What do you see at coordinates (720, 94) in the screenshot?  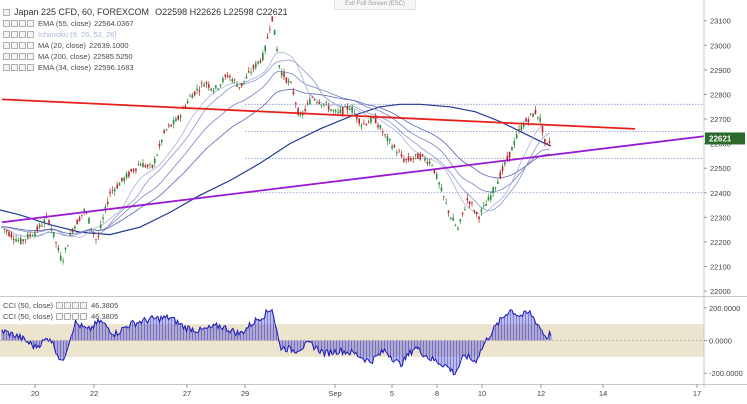 I see `price-tick-label: 22800` at bounding box center [720, 94].